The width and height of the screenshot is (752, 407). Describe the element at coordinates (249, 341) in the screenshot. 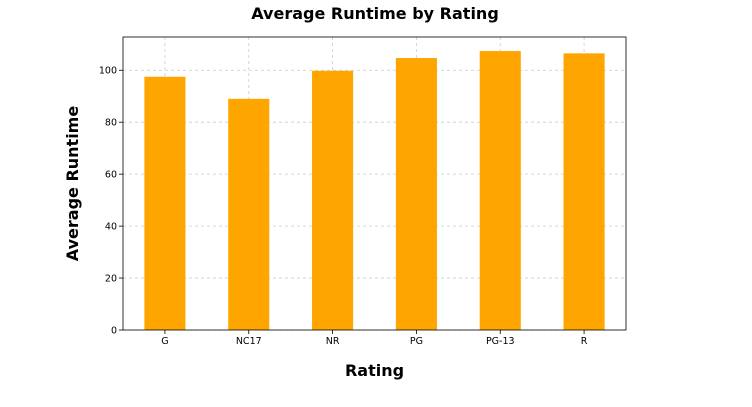

I see `x-tick-label: NC17` at that location.